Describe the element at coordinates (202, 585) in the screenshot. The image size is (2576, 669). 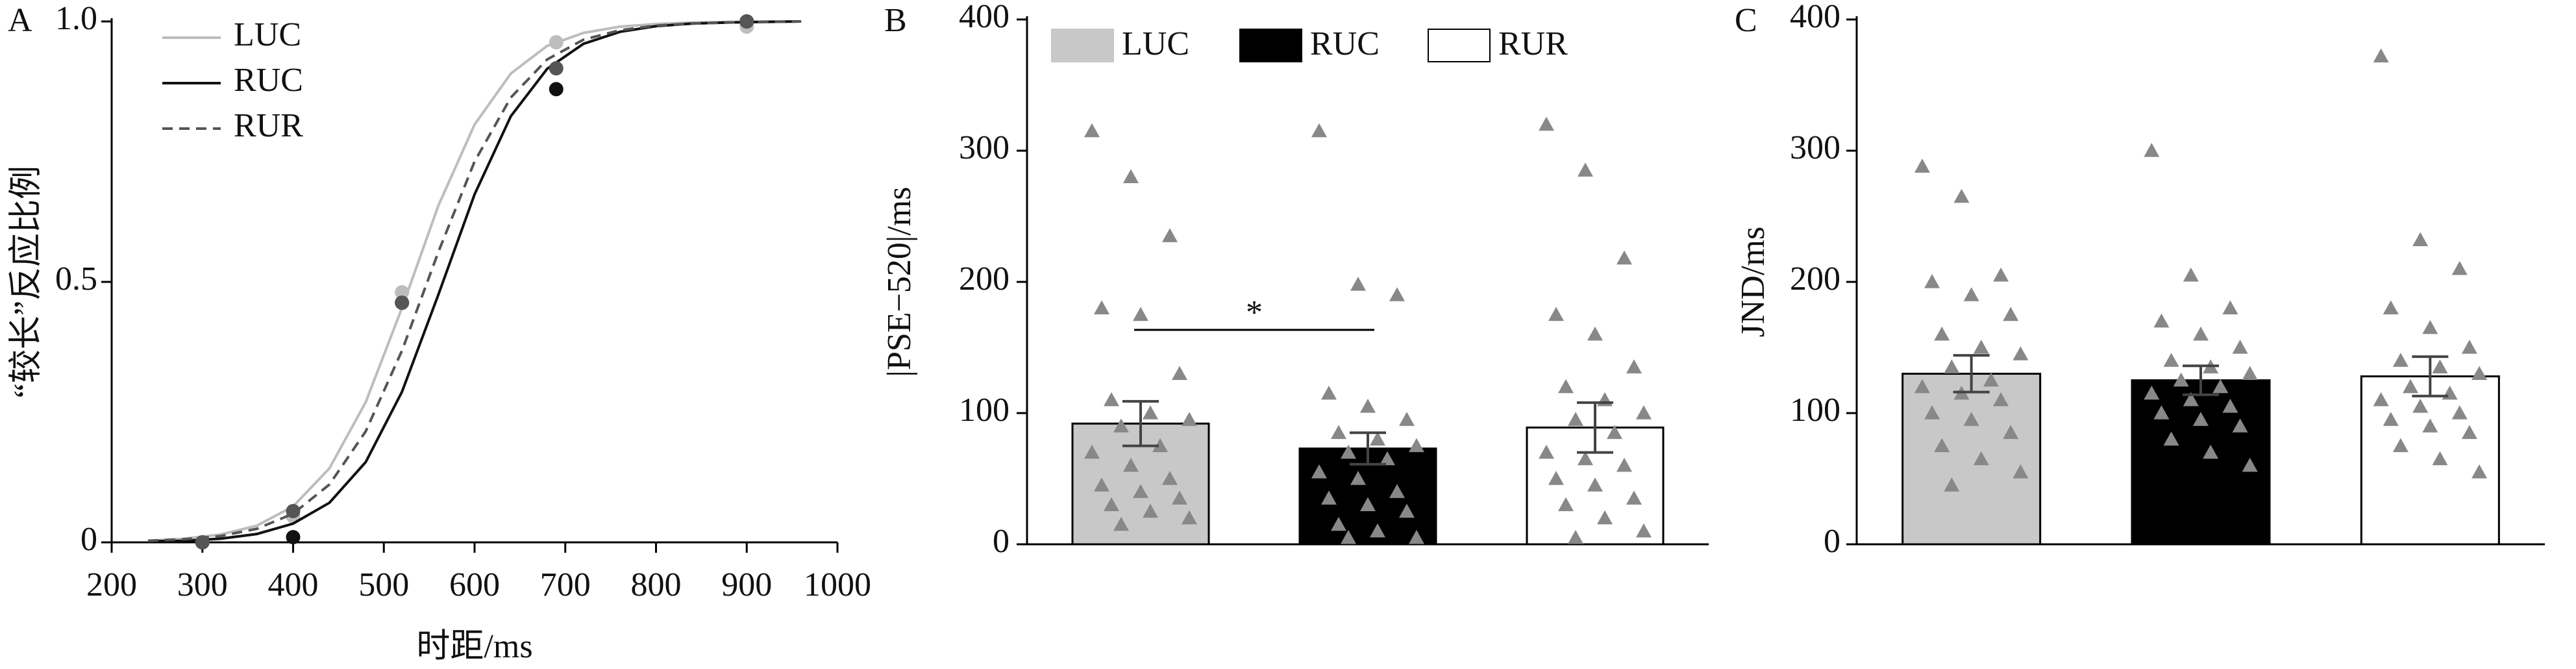
I see `x-tick-label: 300` at that location.